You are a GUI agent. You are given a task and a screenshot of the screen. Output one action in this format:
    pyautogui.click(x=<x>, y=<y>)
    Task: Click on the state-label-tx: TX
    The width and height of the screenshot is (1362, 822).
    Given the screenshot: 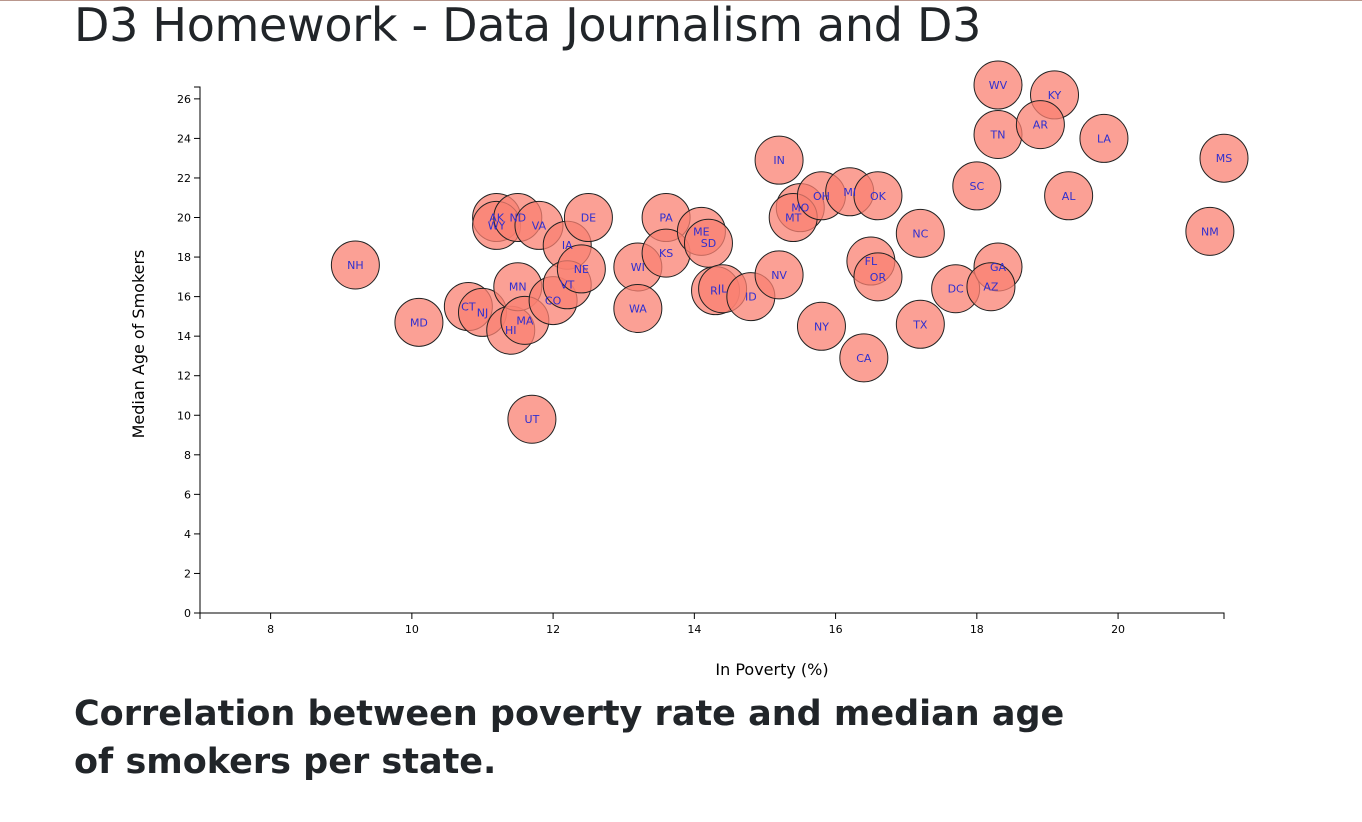 What is the action you would take?
    pyautogui.click(x=920, y=324)
    